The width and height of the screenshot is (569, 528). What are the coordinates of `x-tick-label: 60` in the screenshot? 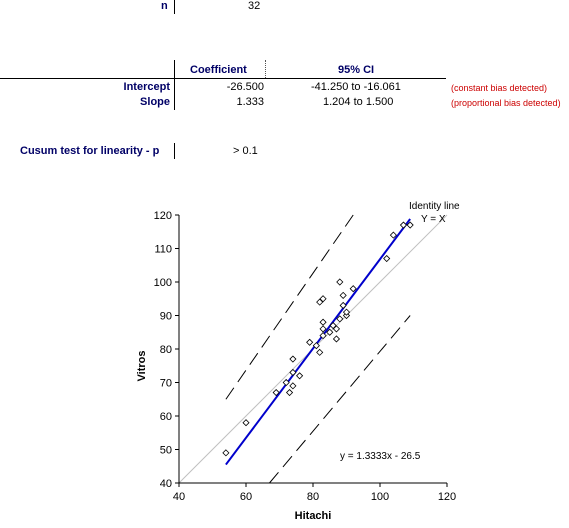 It's located at (246, 497).